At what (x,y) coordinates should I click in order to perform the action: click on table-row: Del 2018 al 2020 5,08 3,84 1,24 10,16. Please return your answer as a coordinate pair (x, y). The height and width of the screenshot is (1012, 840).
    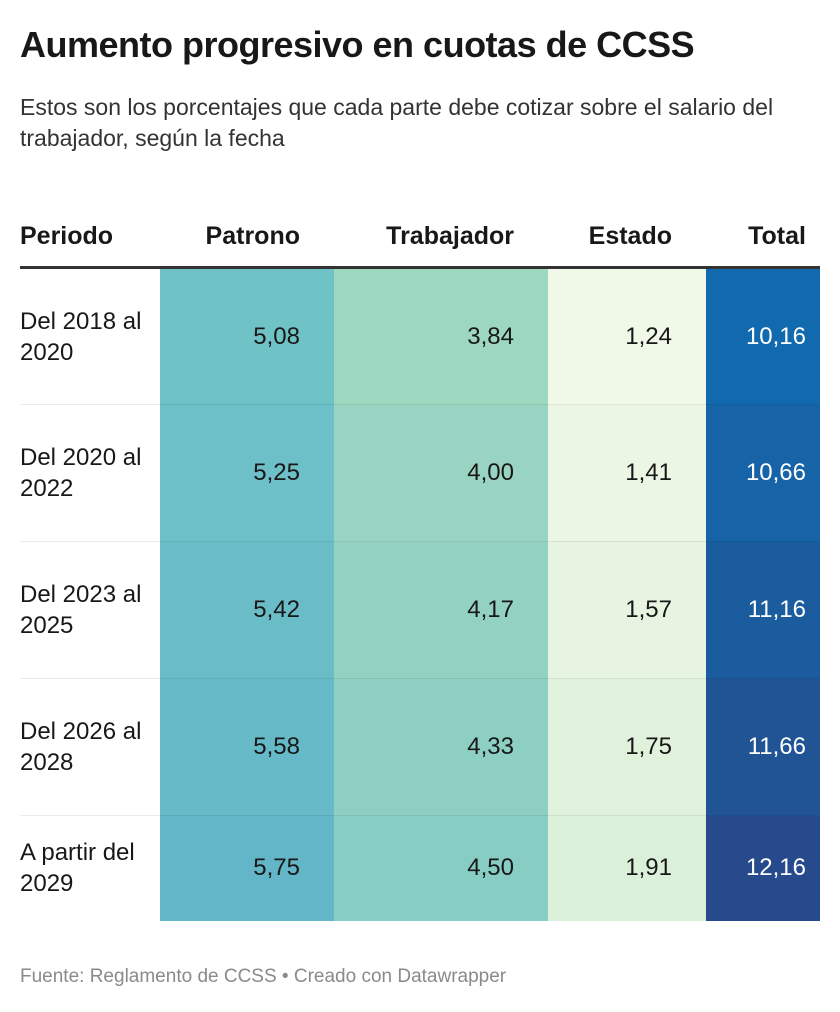
    Looking at the image, I should click on (420, 336).